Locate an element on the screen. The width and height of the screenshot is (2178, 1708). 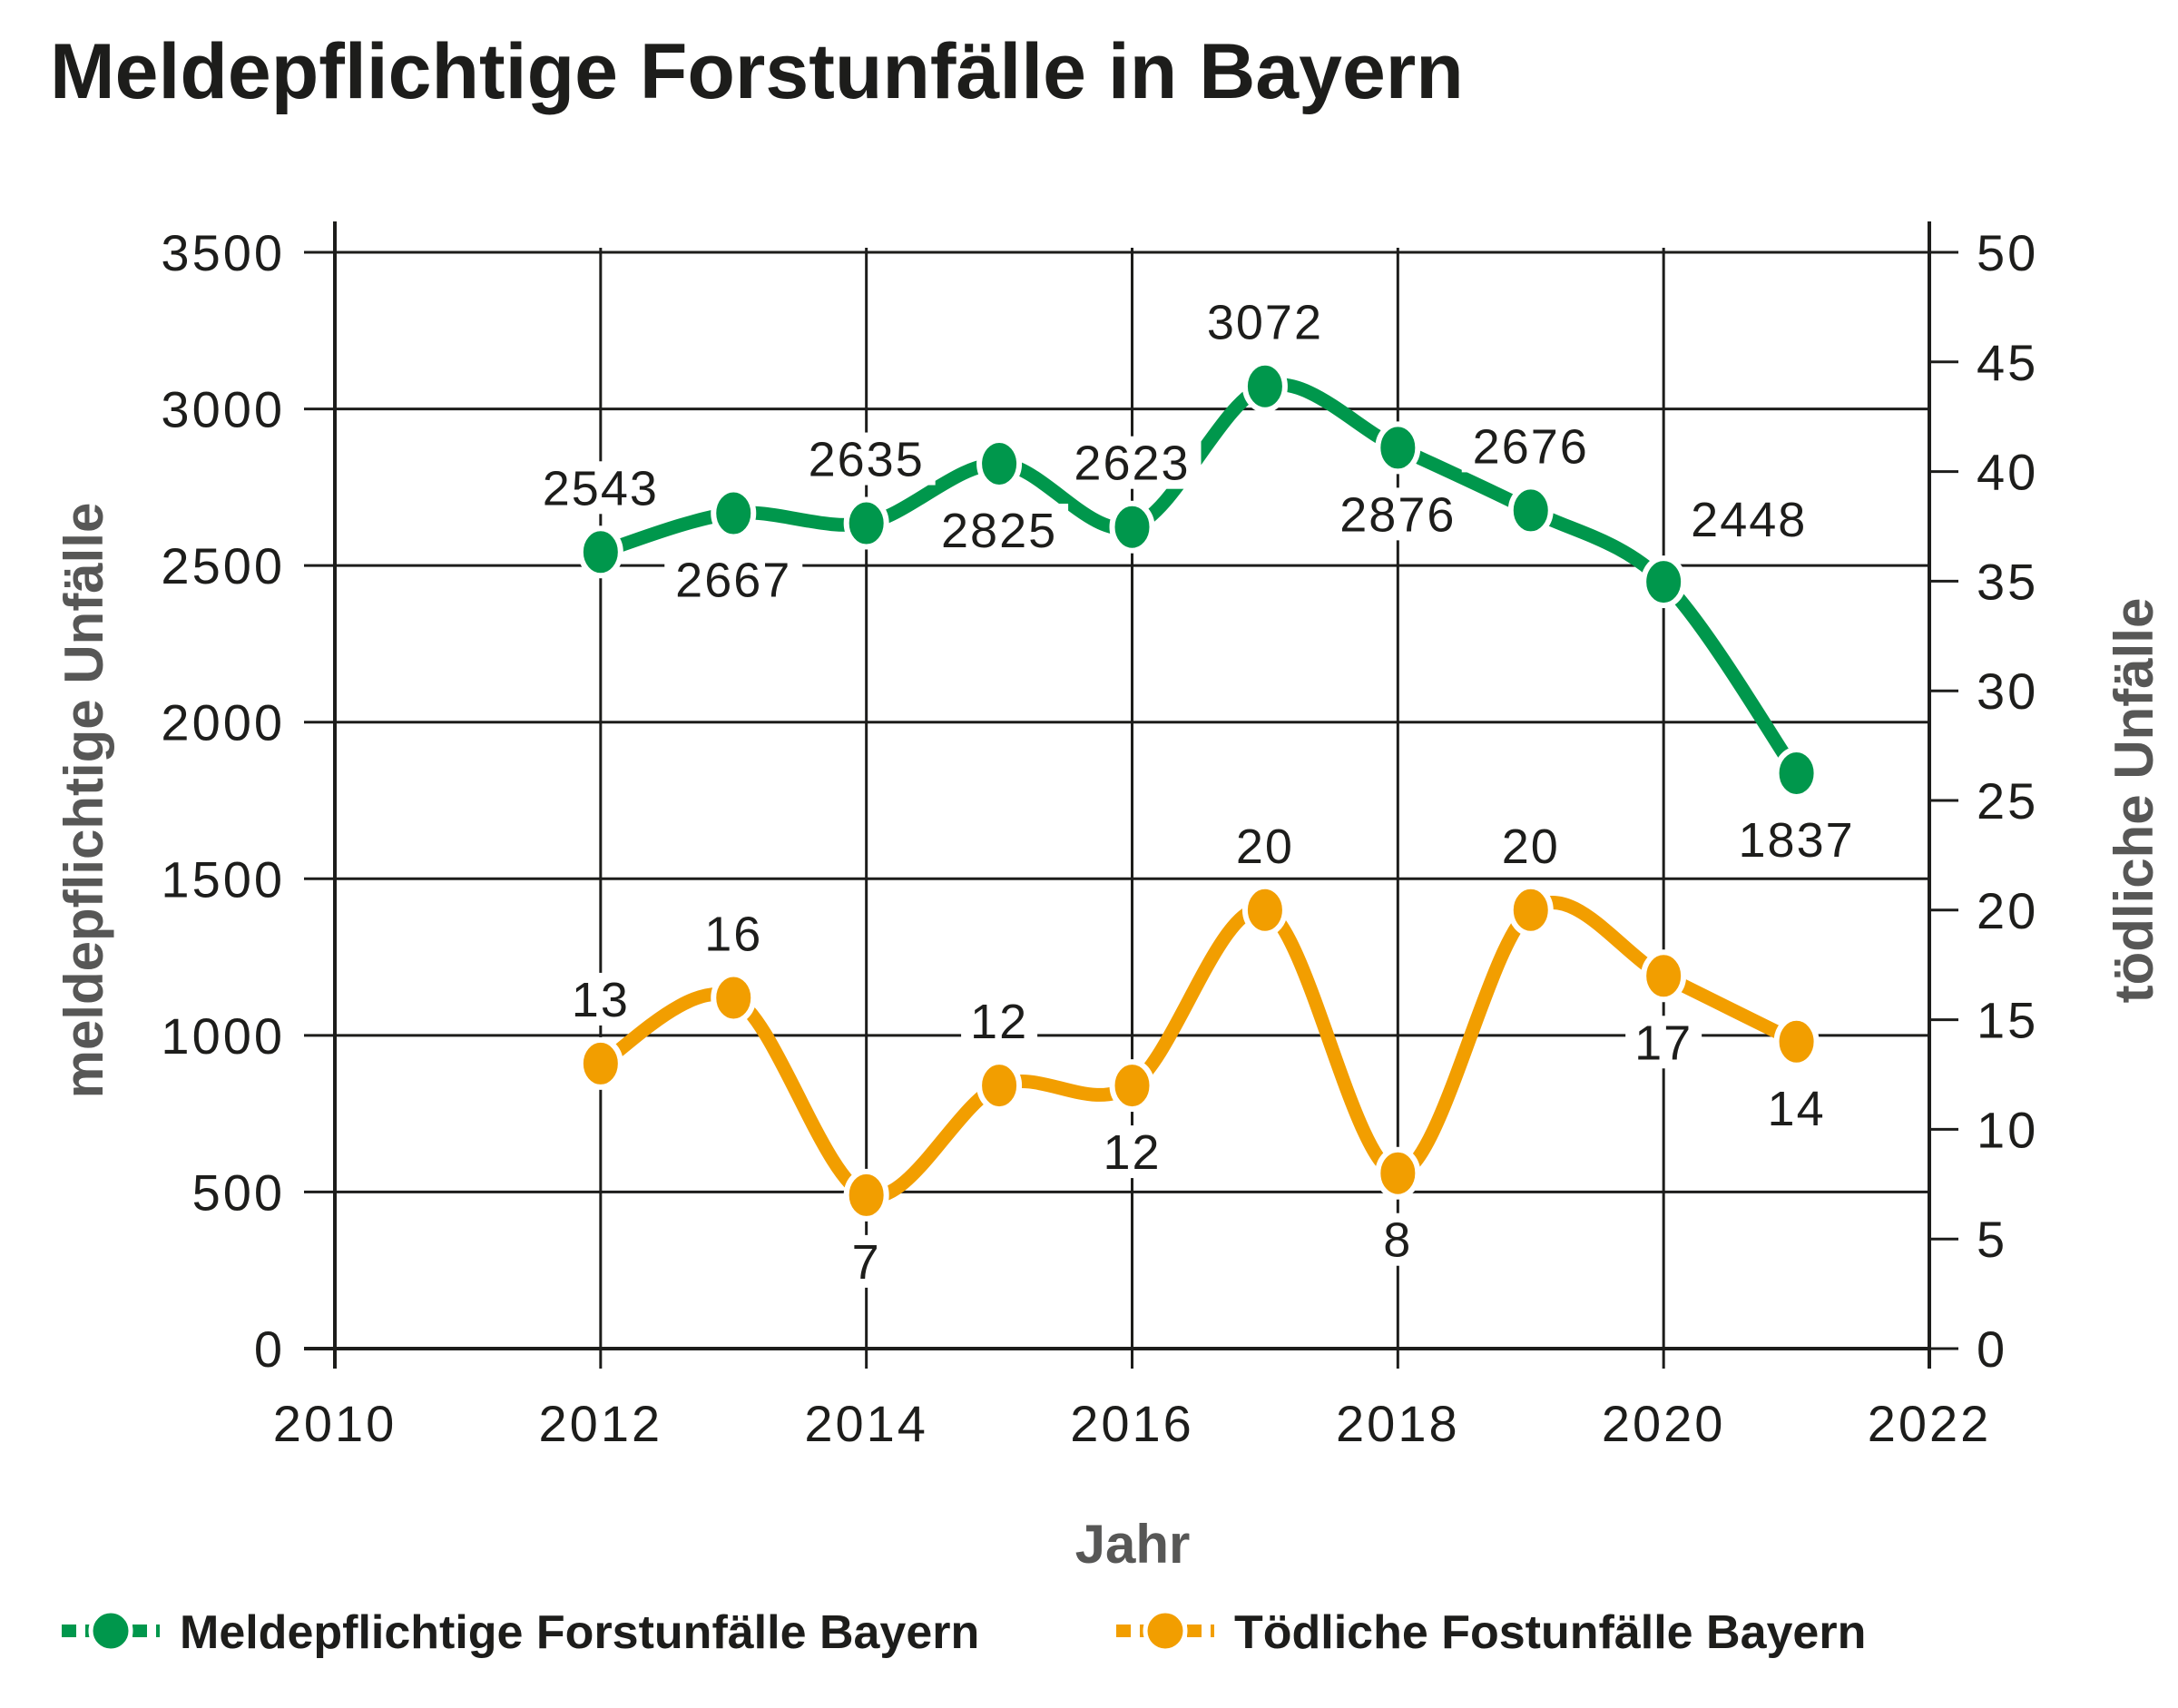
data-label: 8 is located at coordinates (1397, 1240).